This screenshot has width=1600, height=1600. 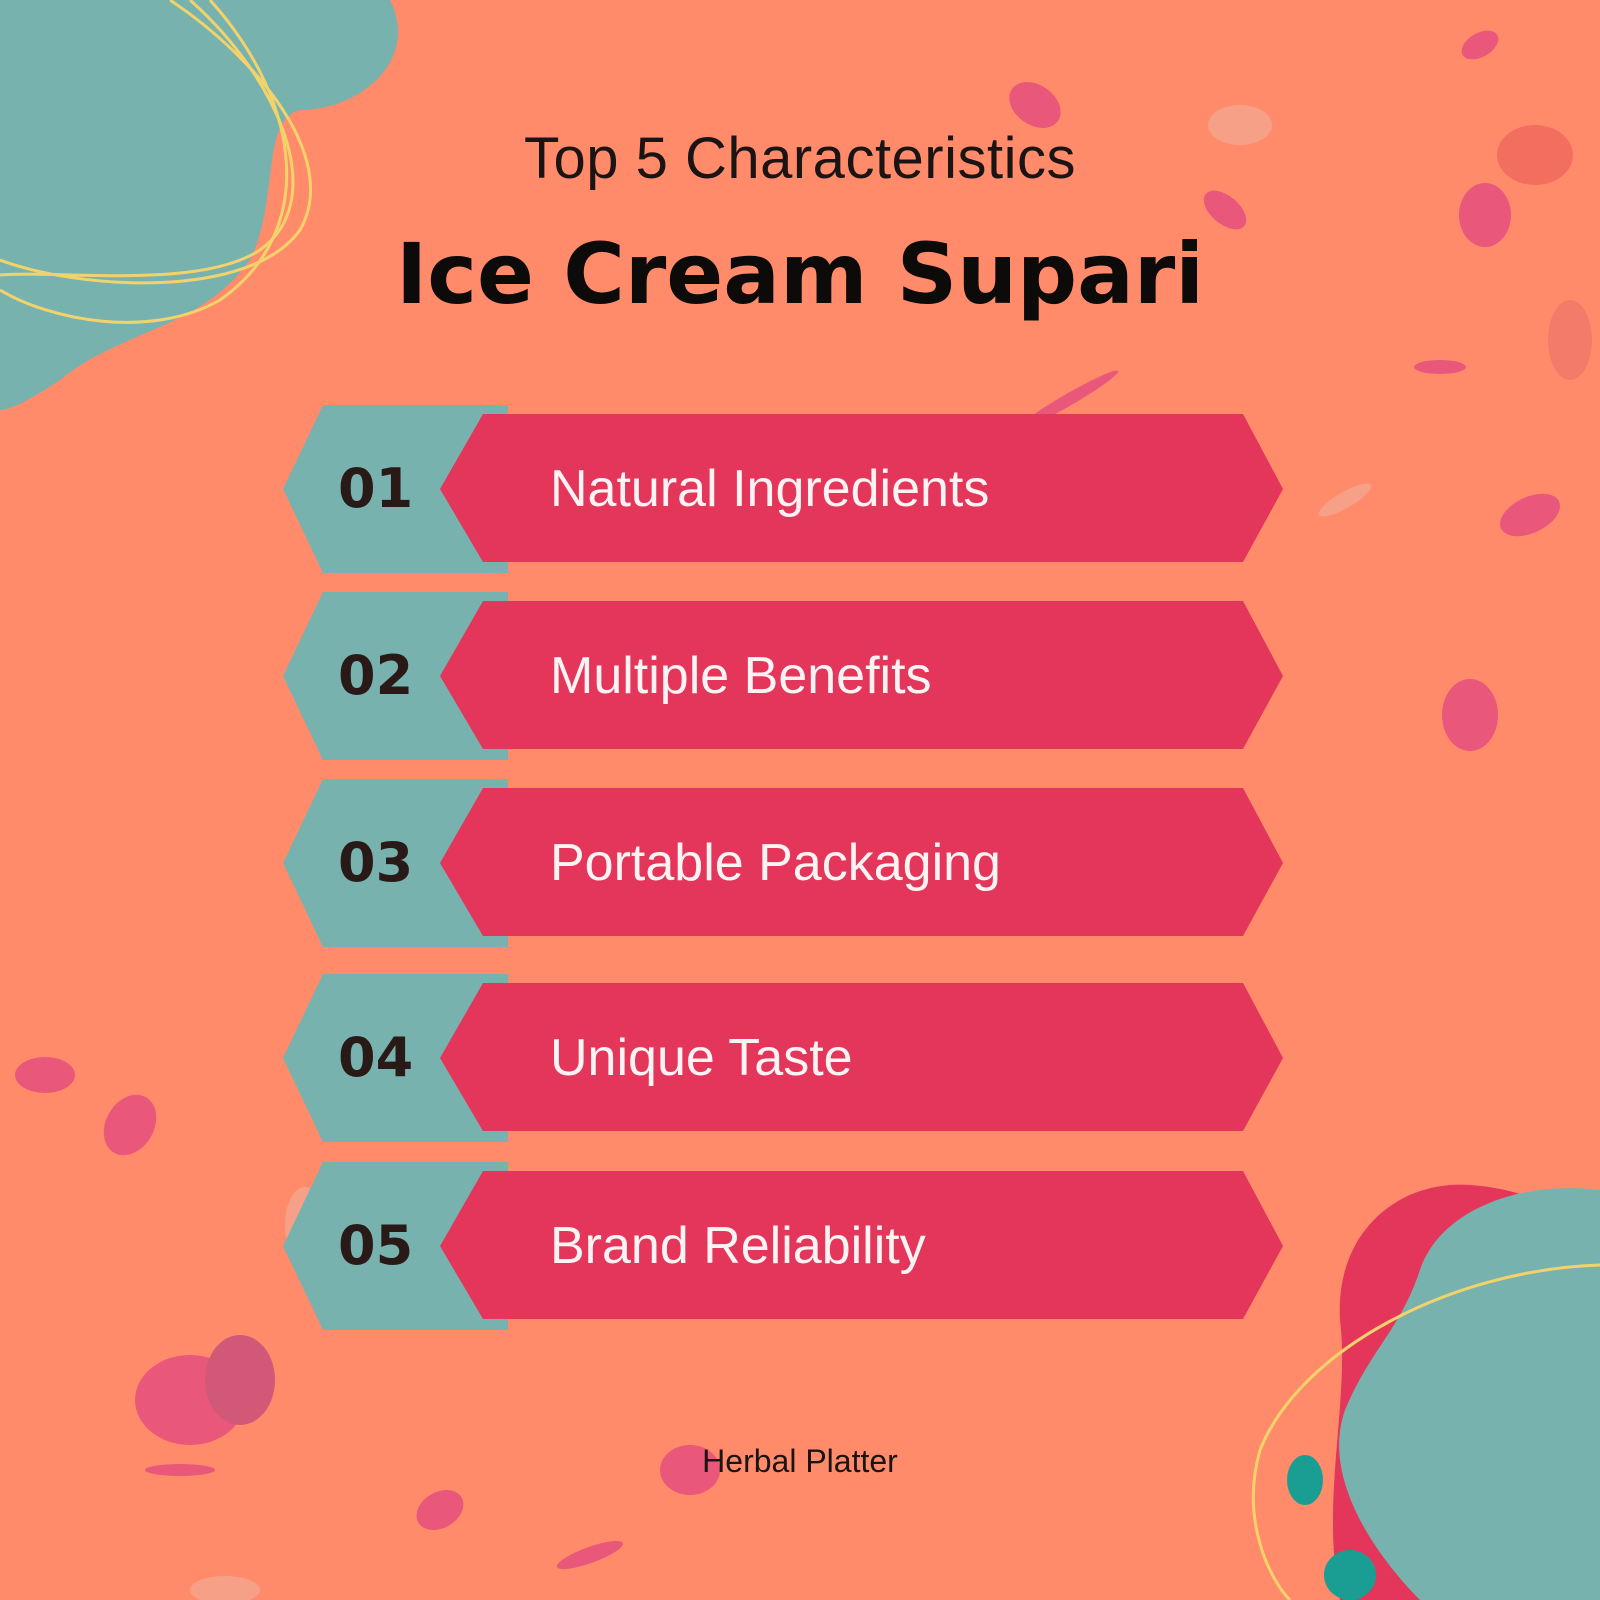 I want to click on yellow-swirl-lines, so click(x=156, y=162).